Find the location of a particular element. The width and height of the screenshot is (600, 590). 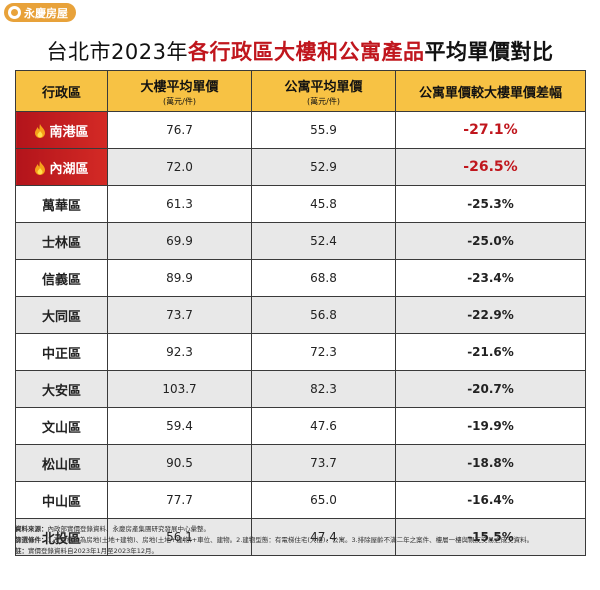

table-row: 士林區 69.9 52.4 -25.0% is located at coordinates (300, 241).